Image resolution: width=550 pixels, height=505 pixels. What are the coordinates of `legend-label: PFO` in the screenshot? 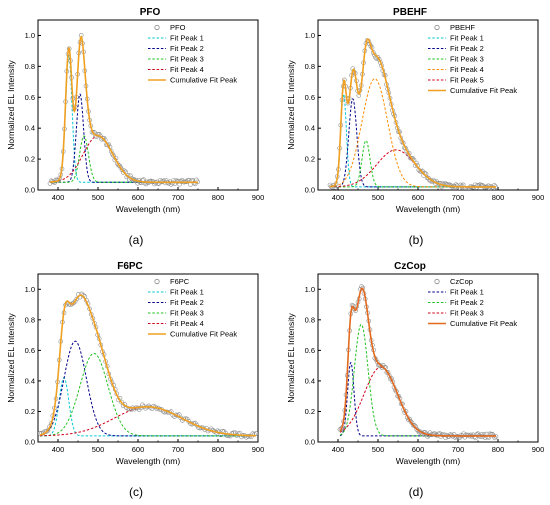 It's located at (178, 27).